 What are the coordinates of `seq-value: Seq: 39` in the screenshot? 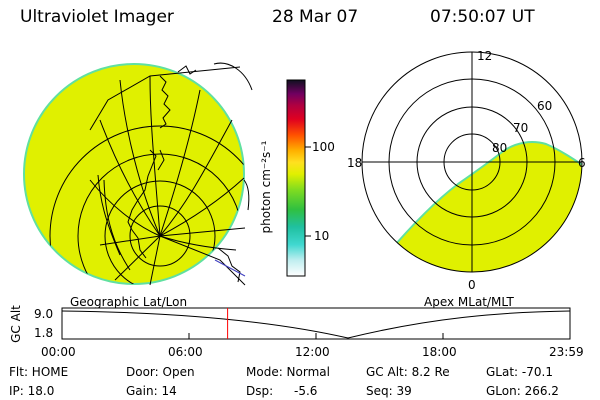 It's located at (389, 391).